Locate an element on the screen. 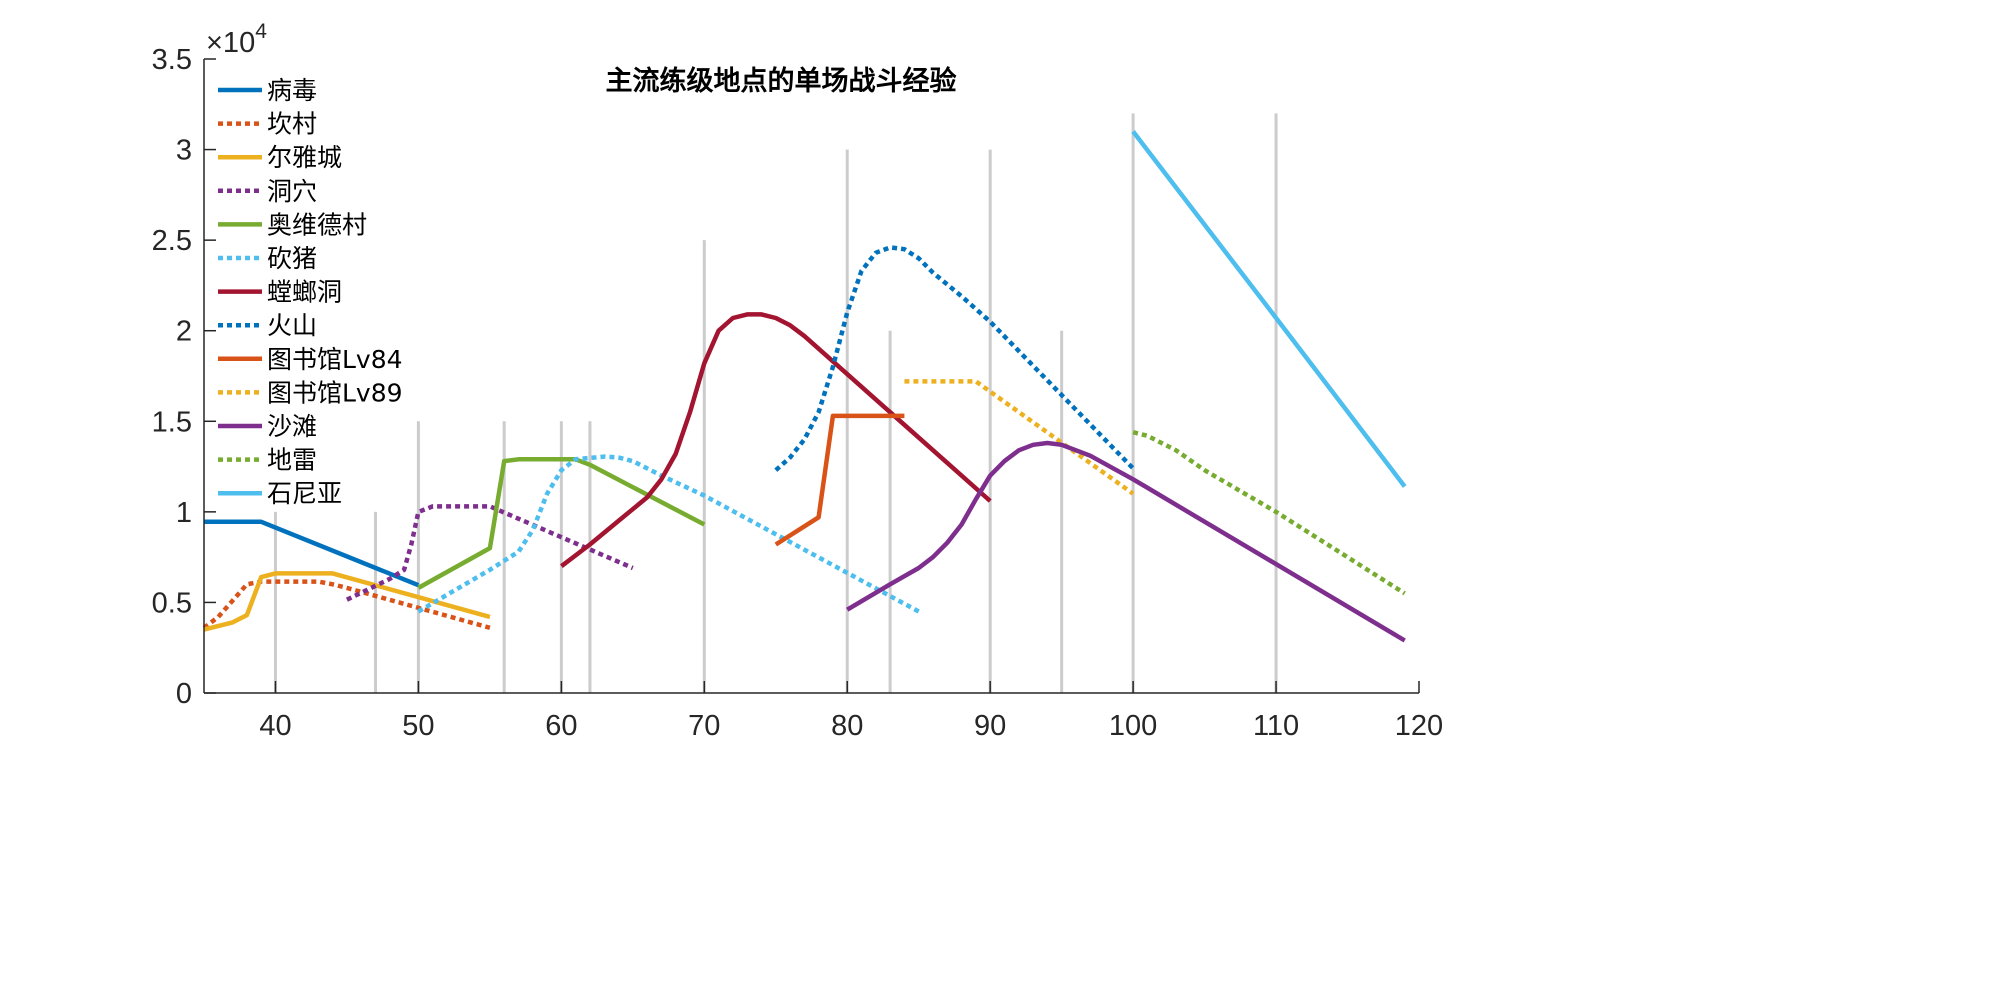 The width and height of the screenshot is (2000, 993). legend-item: 坎村 is located at coordinates (267, 124).